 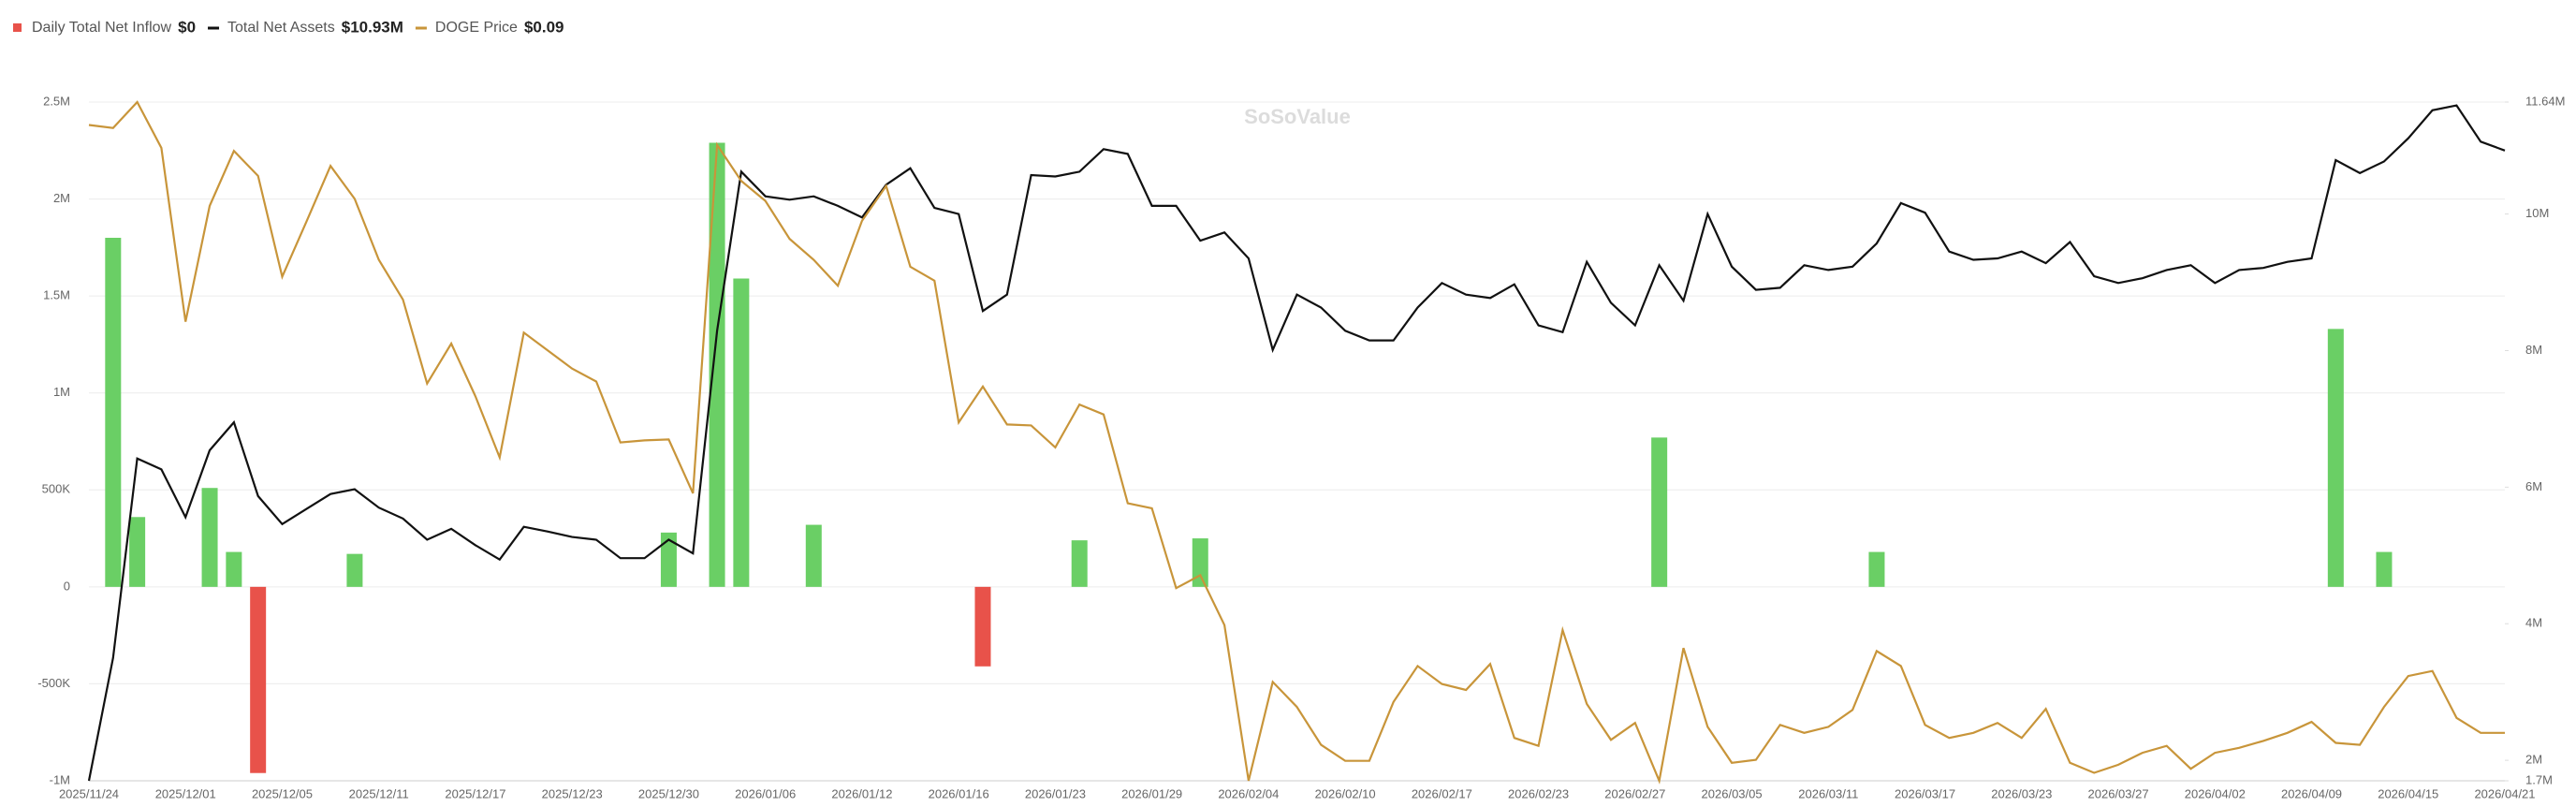 What do you see at coordinates (185, 793) in the screenshot?
I see `x-tick-label: 2025/12/01` at bounding box center [185, 793].